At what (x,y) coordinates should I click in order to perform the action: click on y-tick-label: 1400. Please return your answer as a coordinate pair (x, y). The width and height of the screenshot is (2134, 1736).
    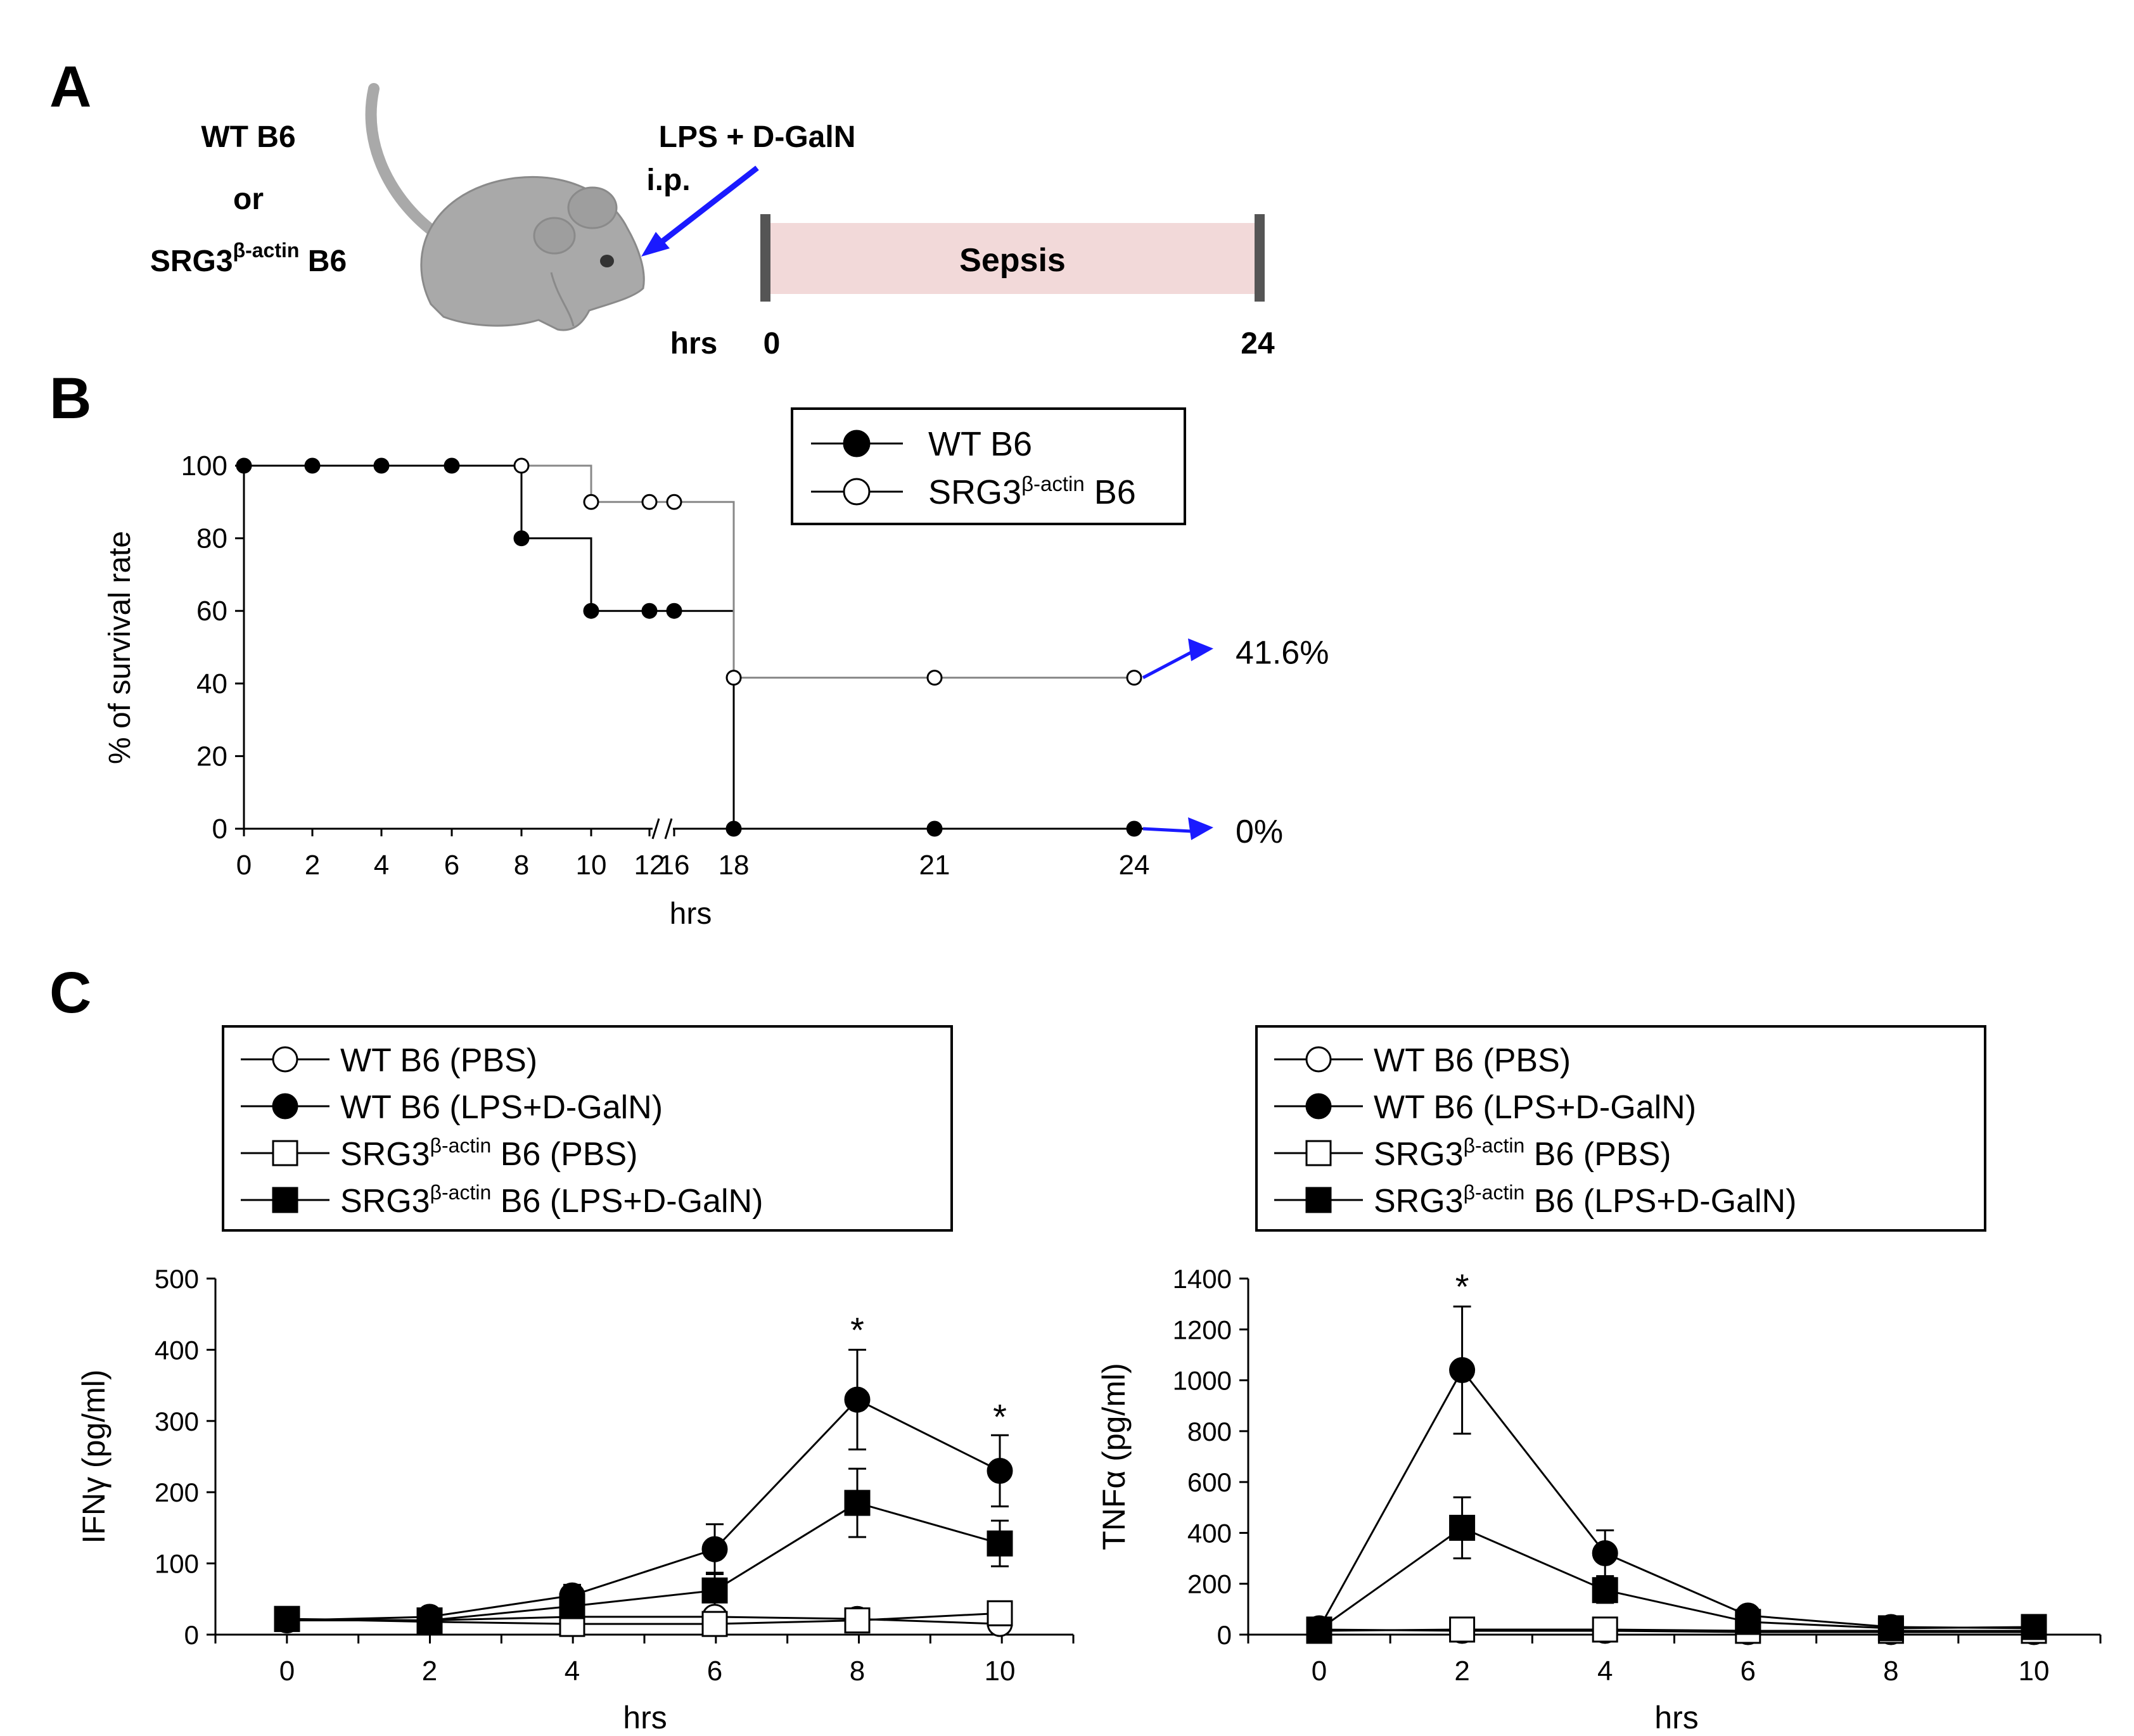
    Looking at the image, I should click on (1202, 1279).